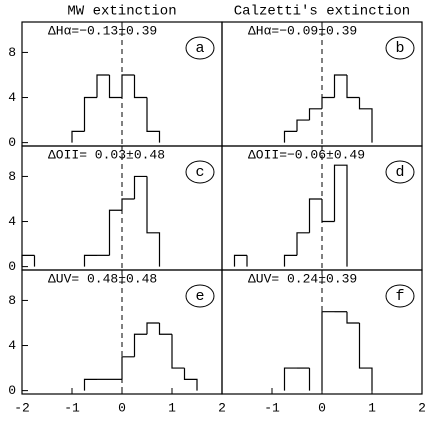 This screenshot has height=424, width=430. What do you see at coordinates (22, 407) in the screenshot?
I see `x-tick-label: -2` at bounding box center [22, 407].